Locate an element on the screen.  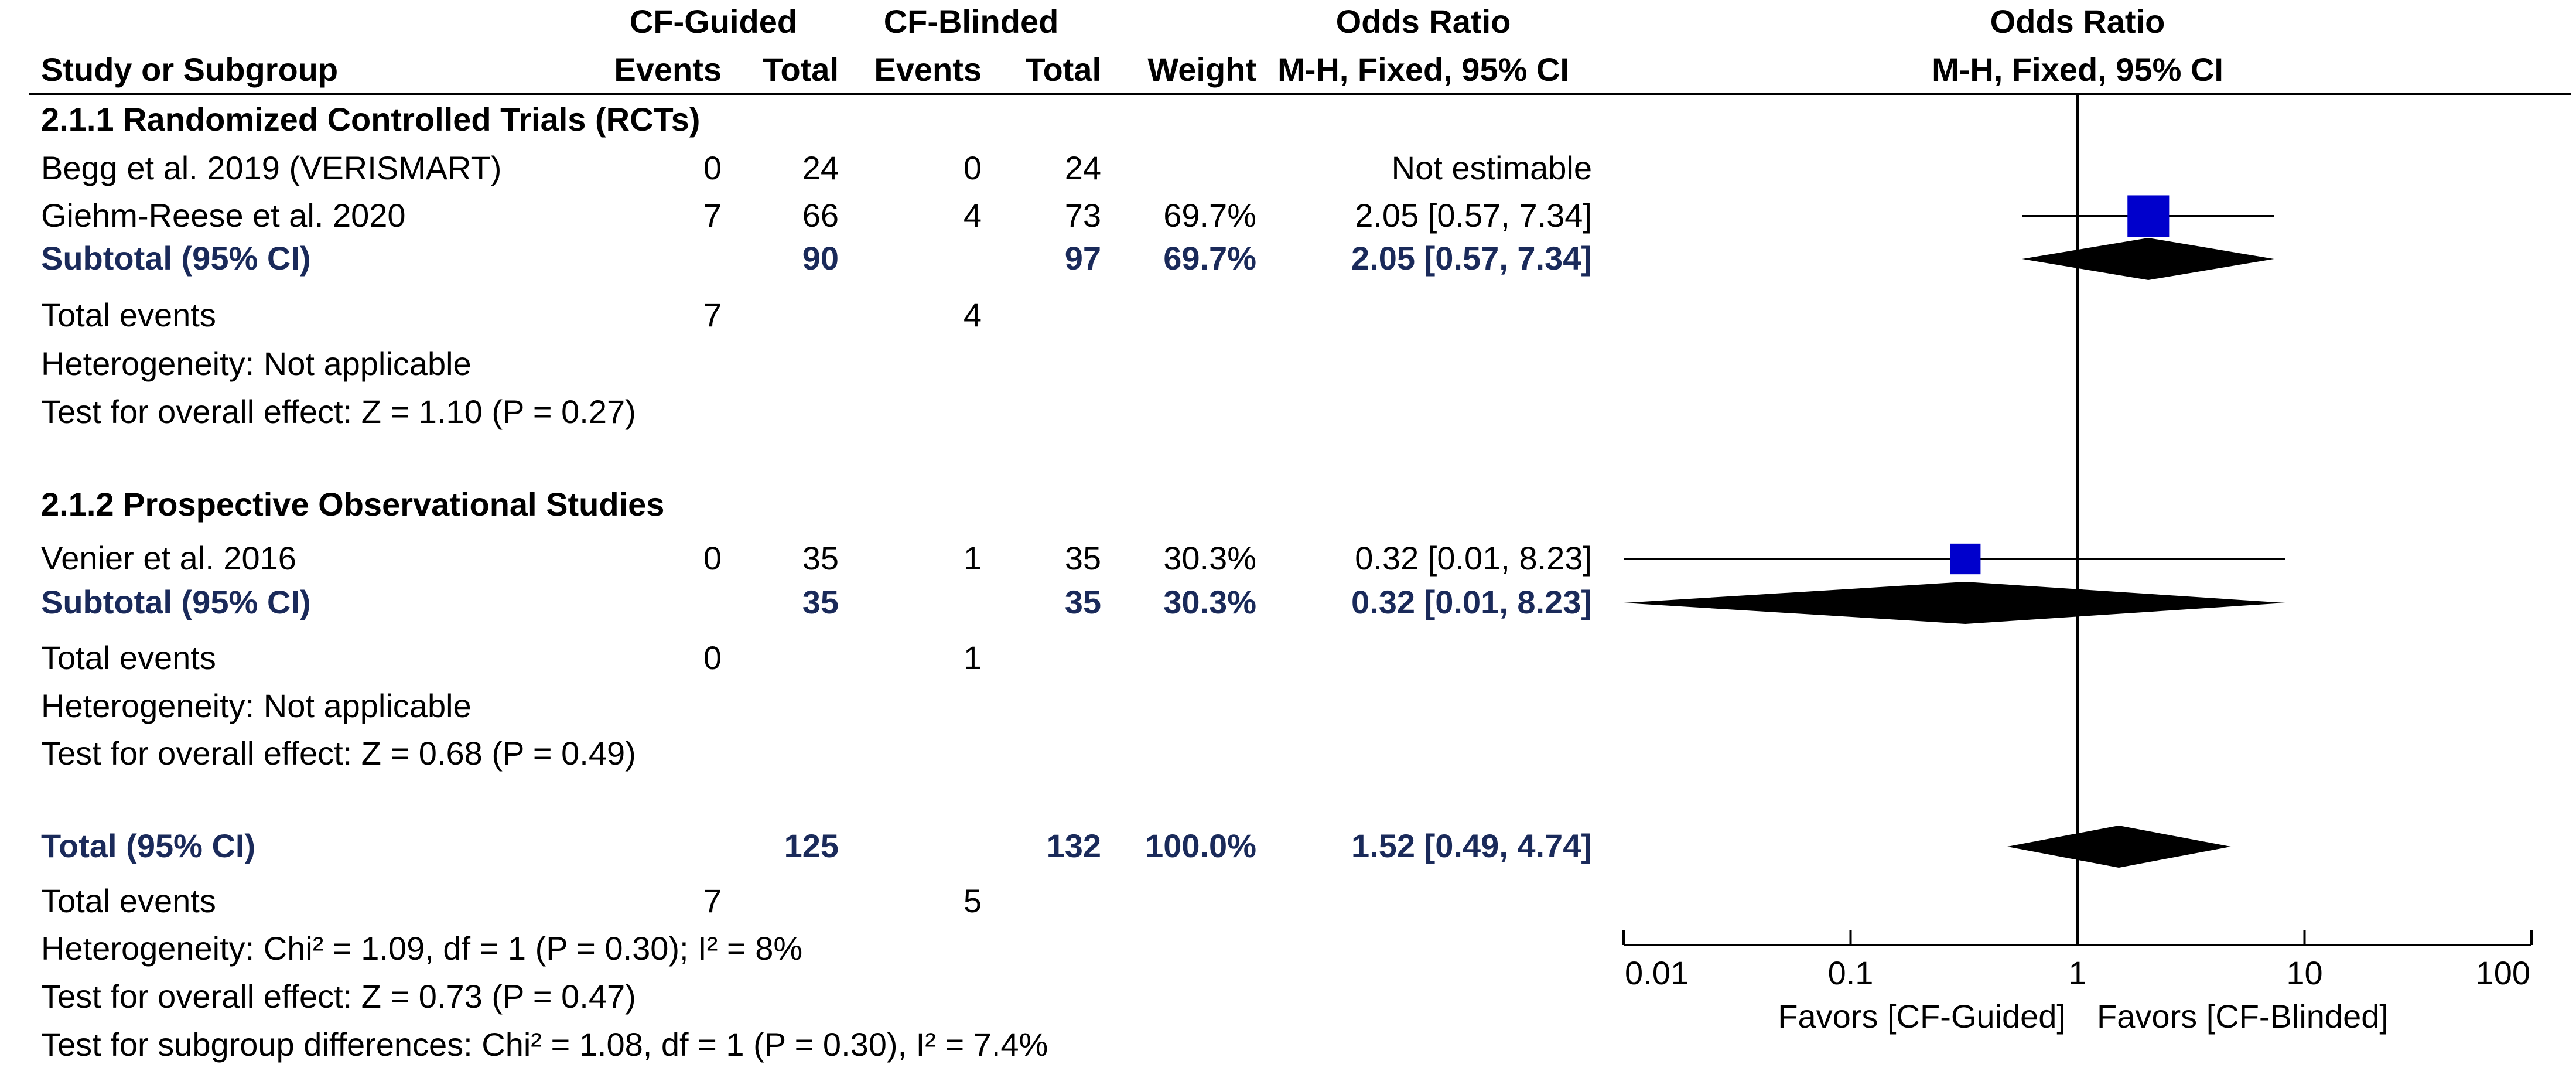
odds-ratio-ci: Not estimable is located at coordinates (1492, 168).